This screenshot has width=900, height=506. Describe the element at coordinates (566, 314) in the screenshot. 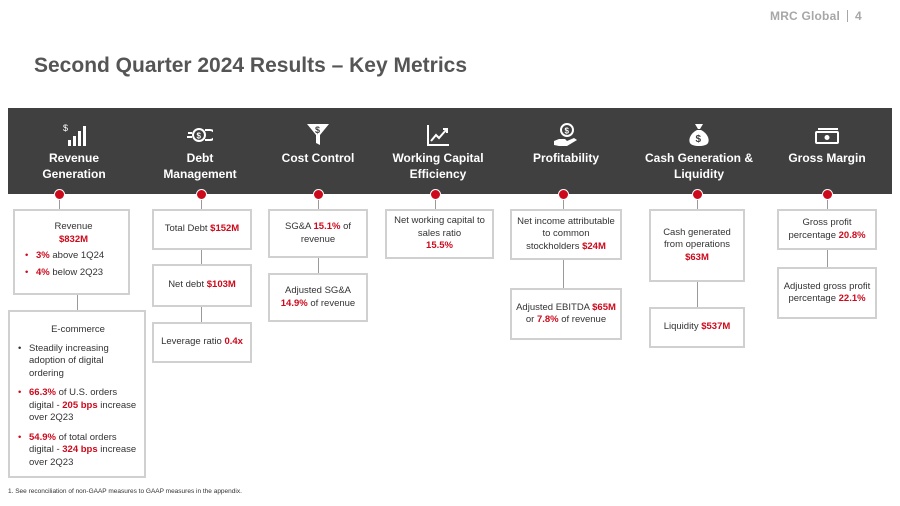

I see `adjusted-ebitda-card: Adjusted EBITDA $65M or 7.8% of revenue` at that location.